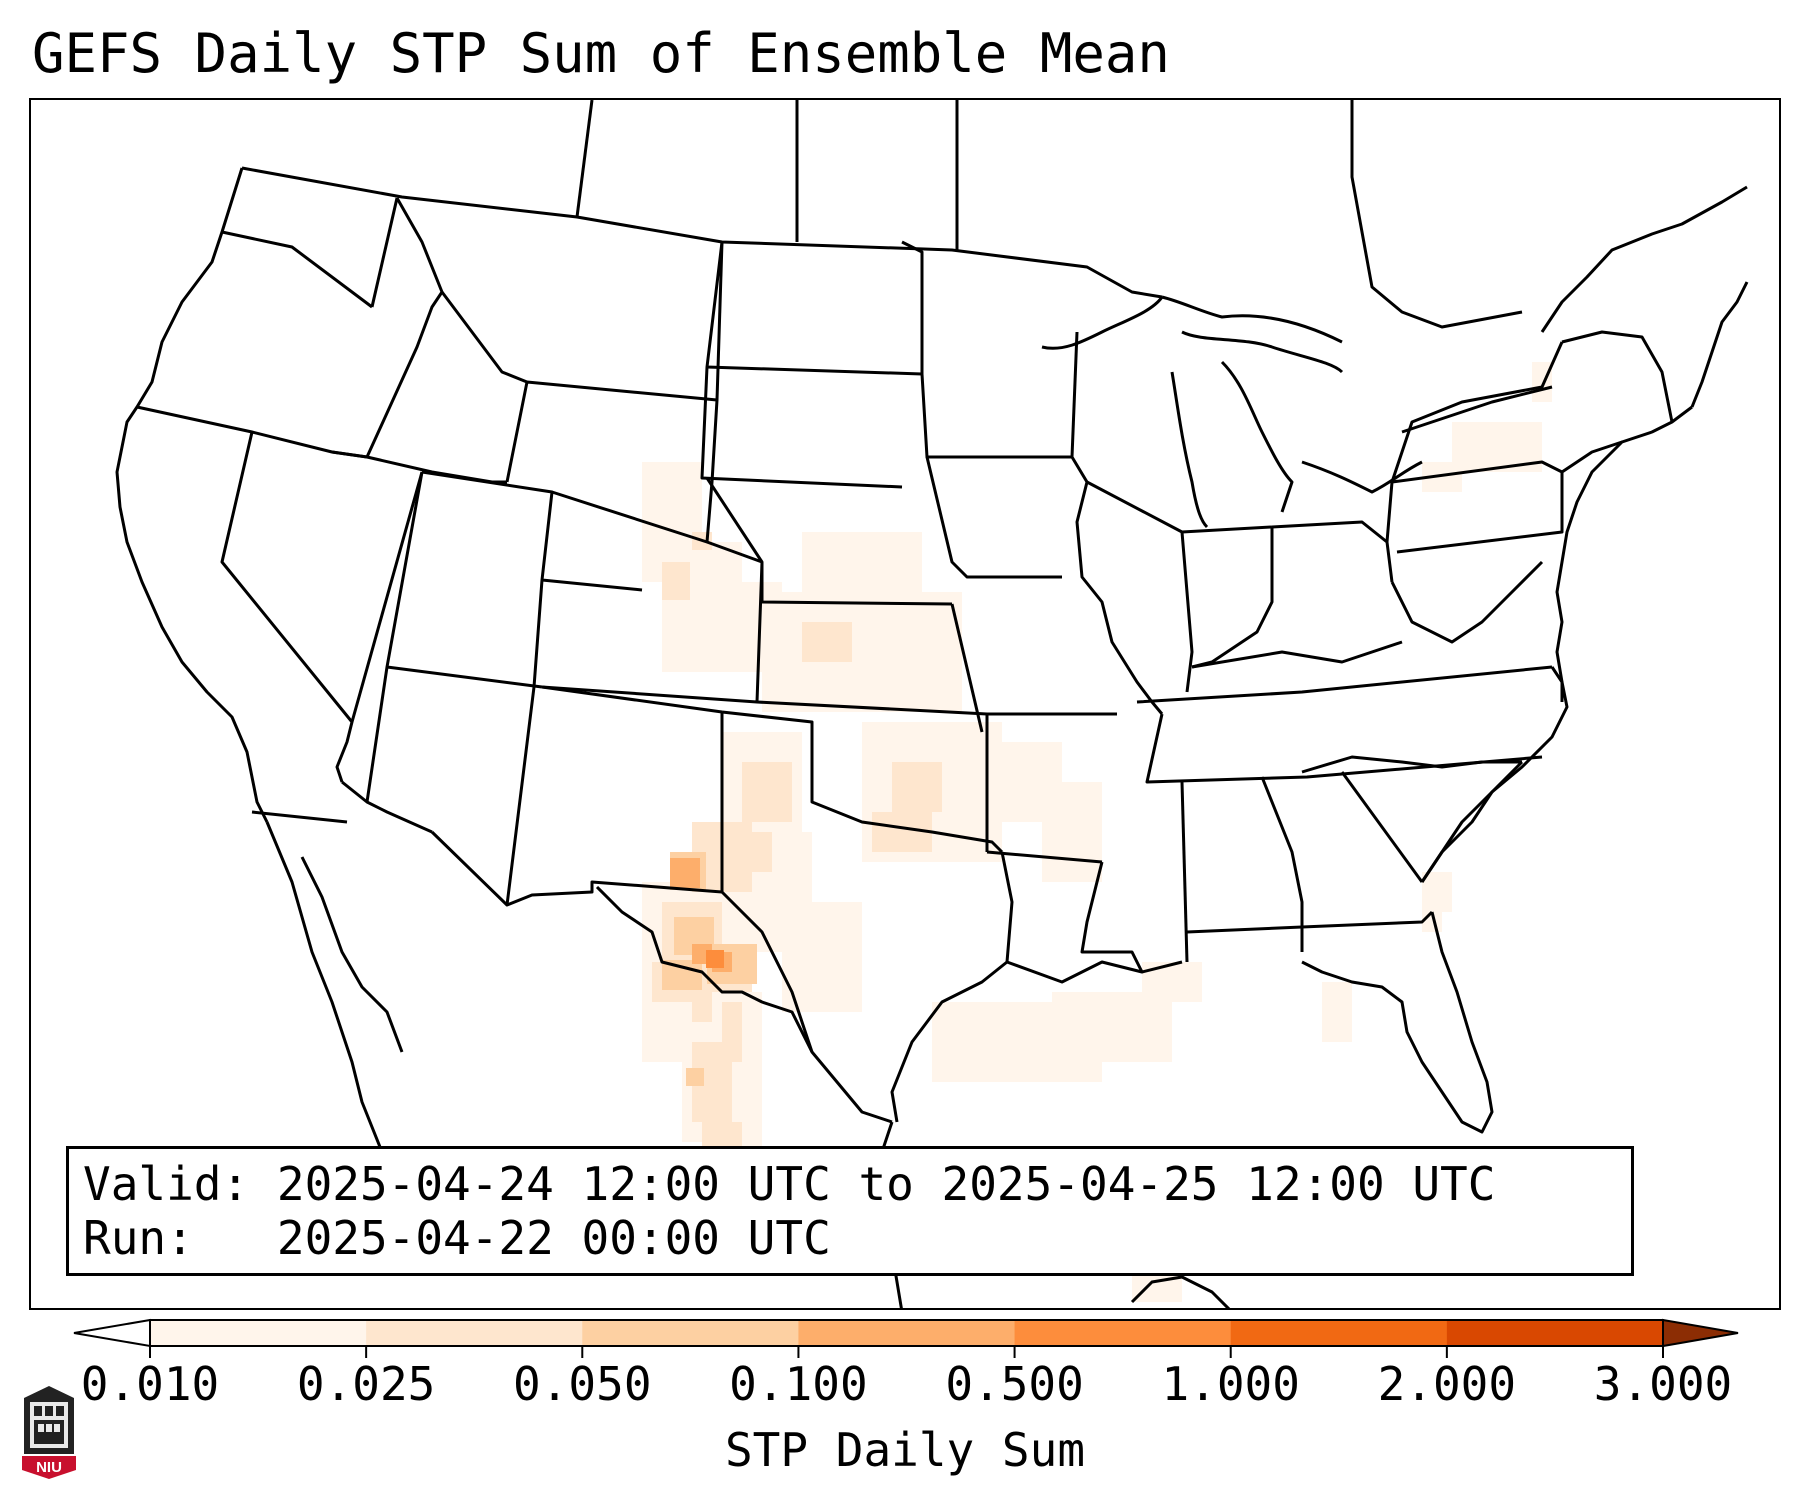 This screenshot has width=1803, height=1500. I want to click on niu-logo-text: NIU, so click(49, 1467).